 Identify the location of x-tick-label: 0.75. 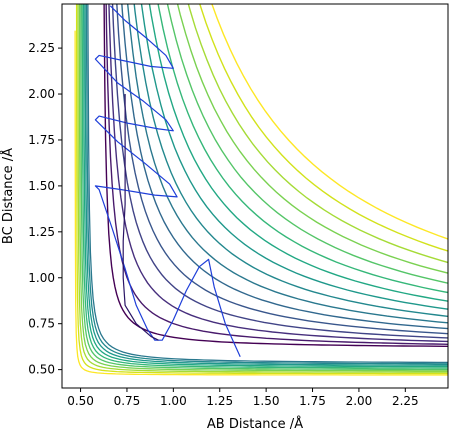
(127, 401).